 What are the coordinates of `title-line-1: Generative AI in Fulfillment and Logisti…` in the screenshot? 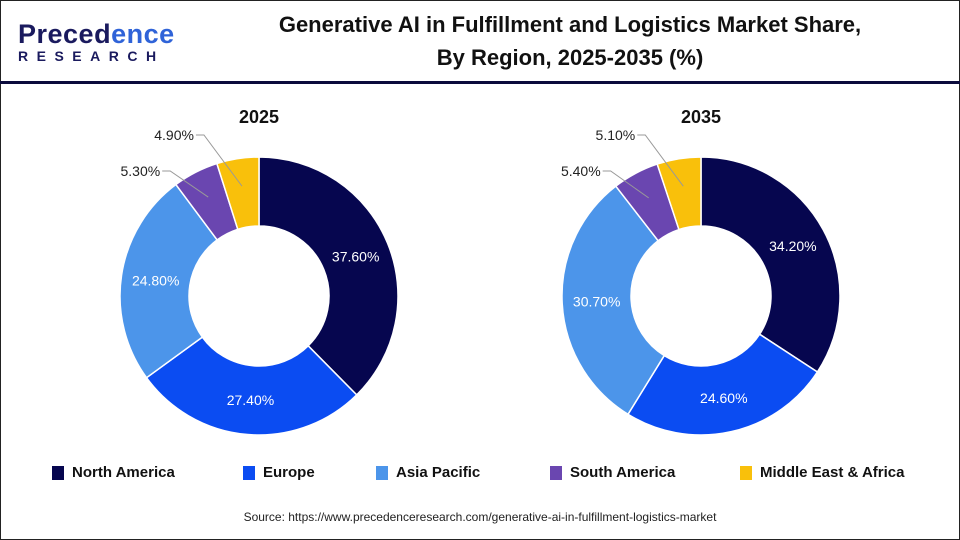 It's located at (570, 24).